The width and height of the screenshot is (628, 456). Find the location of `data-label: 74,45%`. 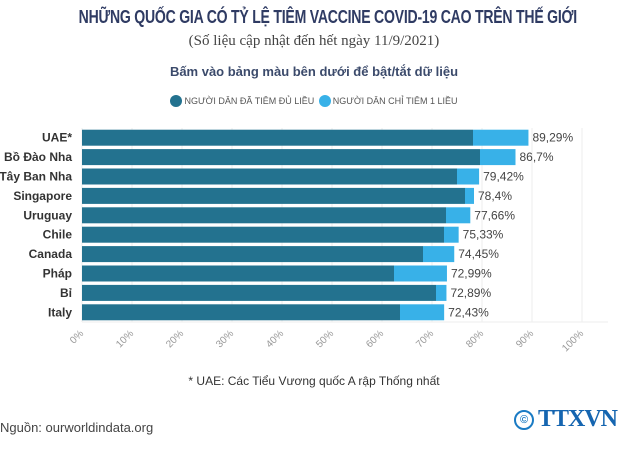

data-label: 74,45% is located at coordinates (478, 254).